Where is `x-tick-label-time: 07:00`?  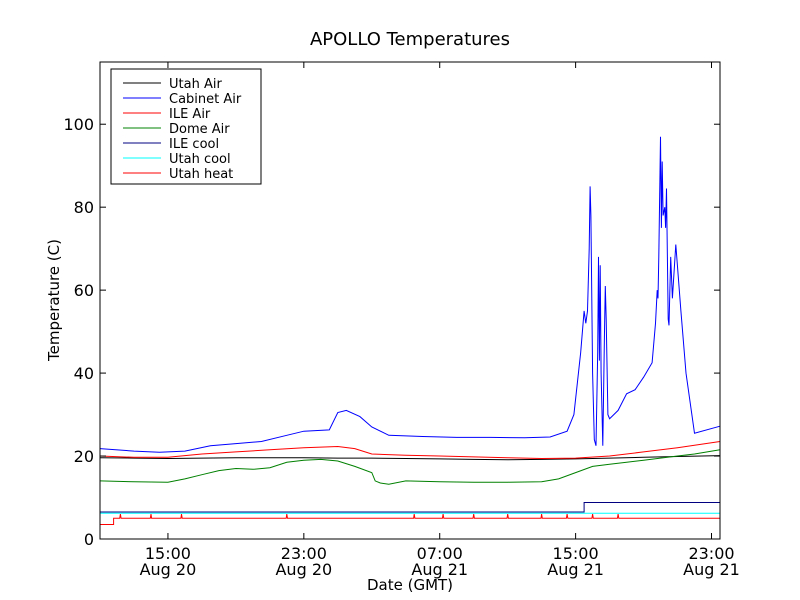 x-tick-label-time: 07:00 is located at coordinates (440, 553).